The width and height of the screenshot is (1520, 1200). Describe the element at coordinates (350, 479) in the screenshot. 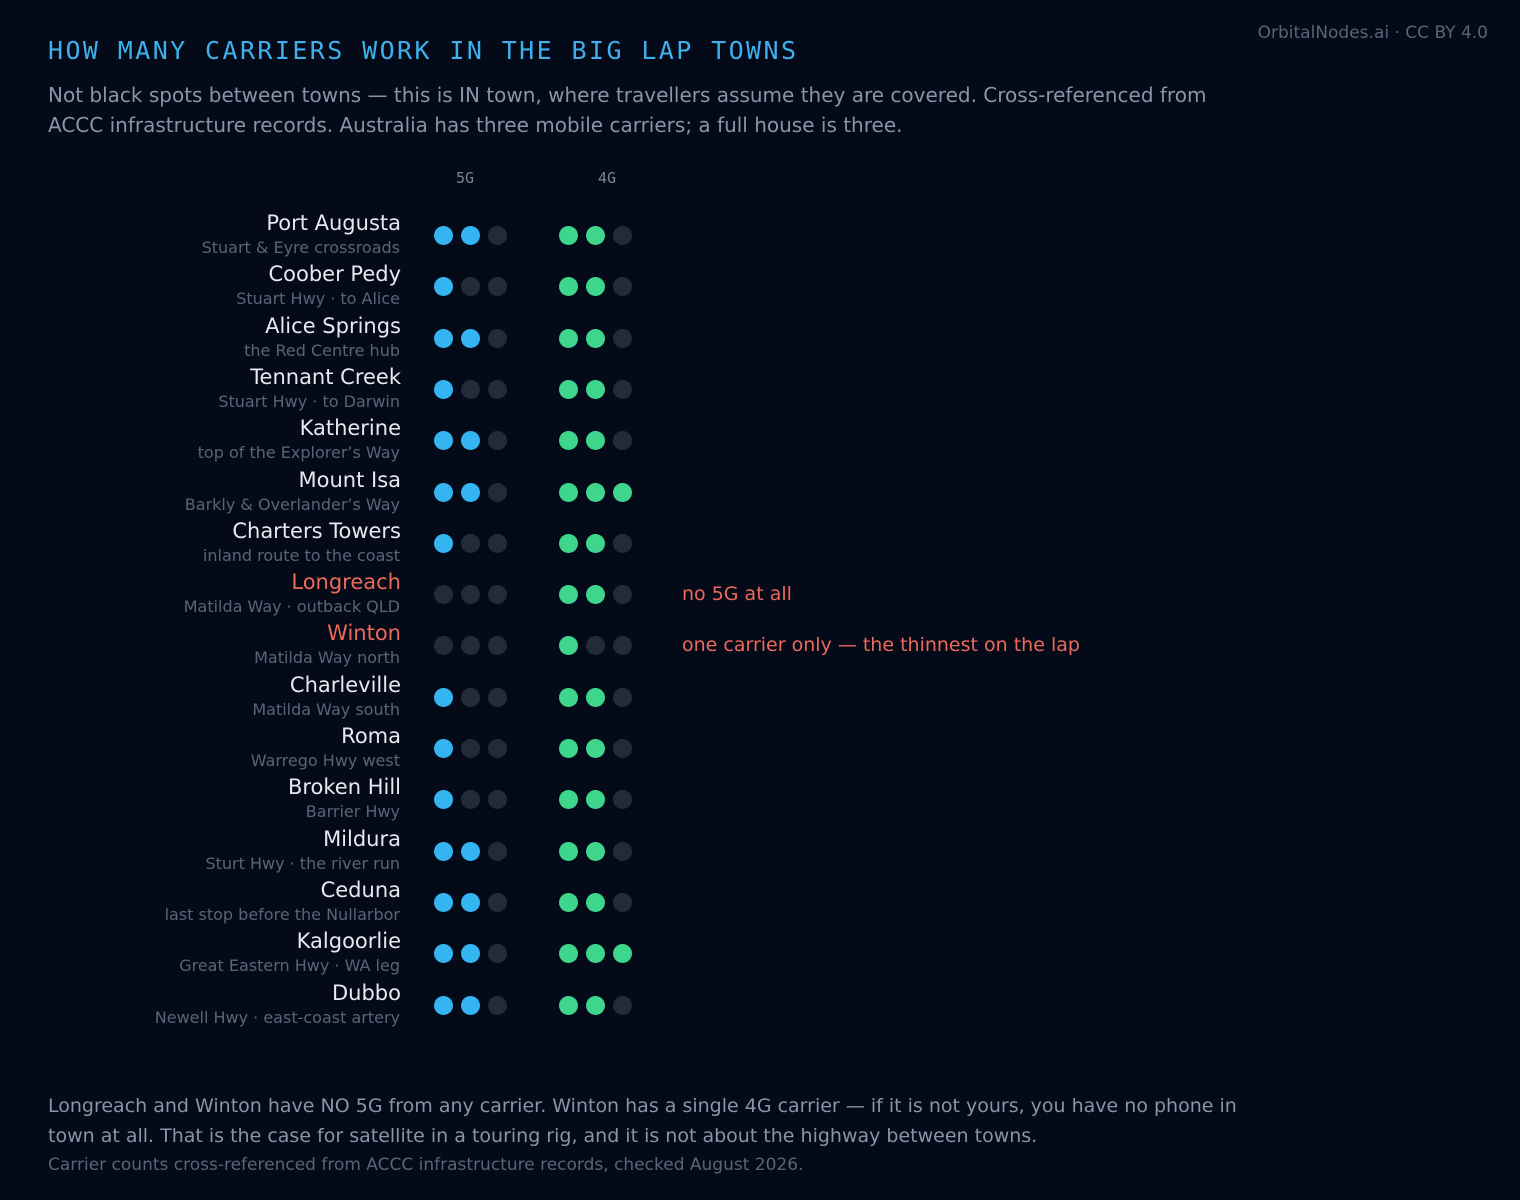

I see `town-name: Mount Isa` at that location.